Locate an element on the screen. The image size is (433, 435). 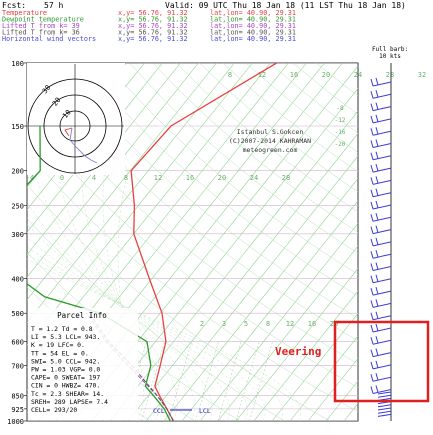
pressure-tick-label: 400 is located at coordinates (17, 280).